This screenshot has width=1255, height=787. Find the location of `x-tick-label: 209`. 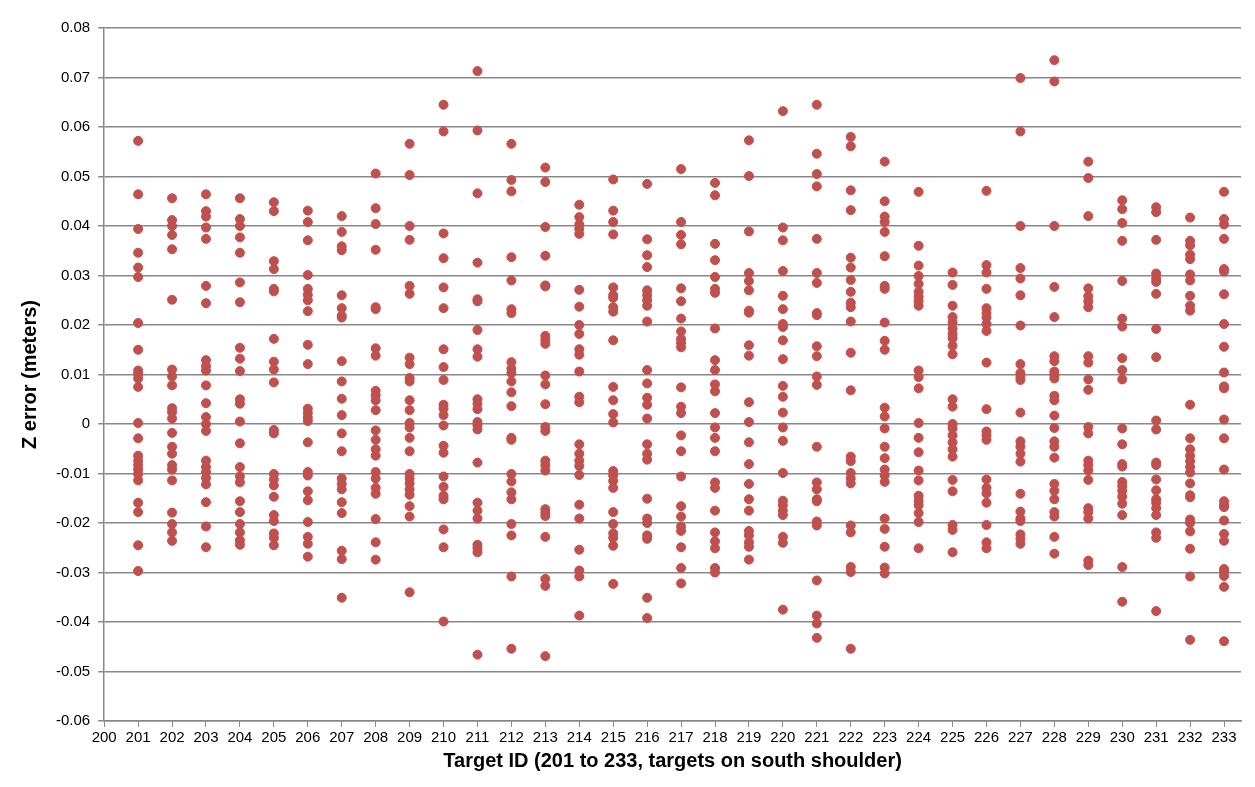

x-tick-label: 209 is located at coordinates (410, 737).